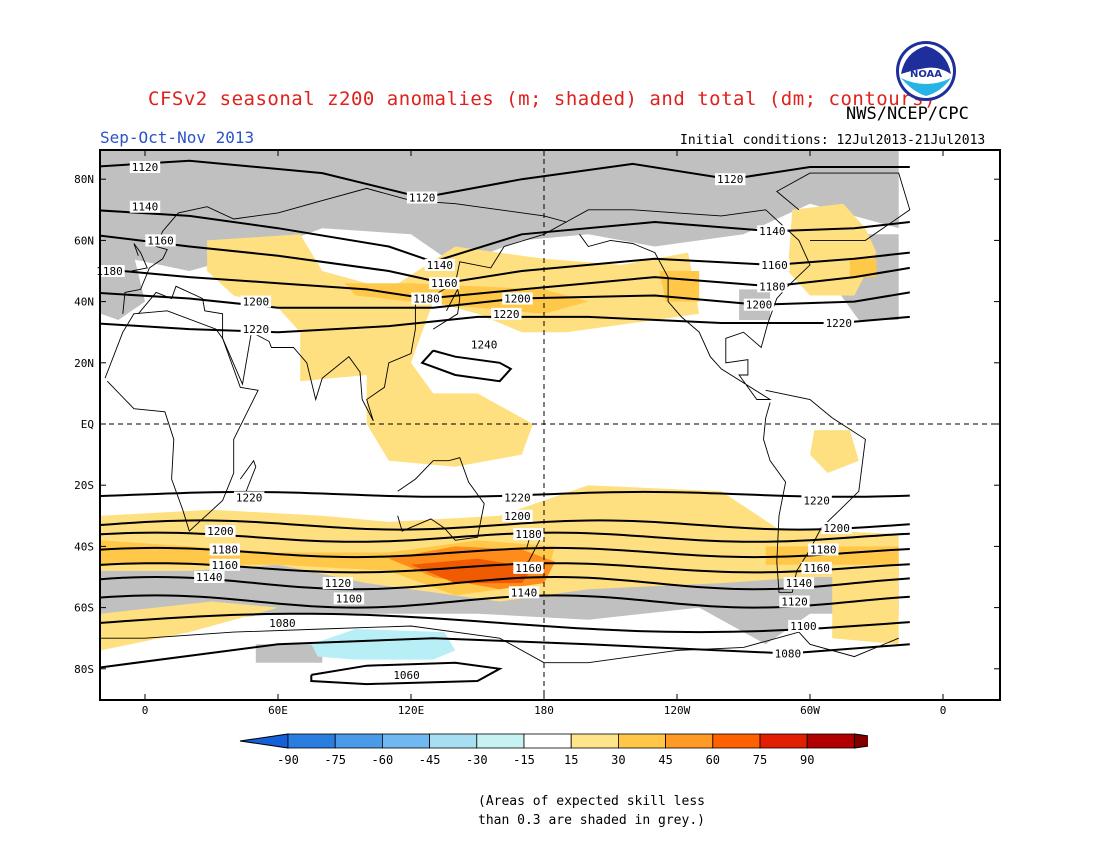 The image size is (1100, 850). Describe the element at coordinates (84, 669) in the screenshot. I see `lat-tick-label: 80S` at that location.